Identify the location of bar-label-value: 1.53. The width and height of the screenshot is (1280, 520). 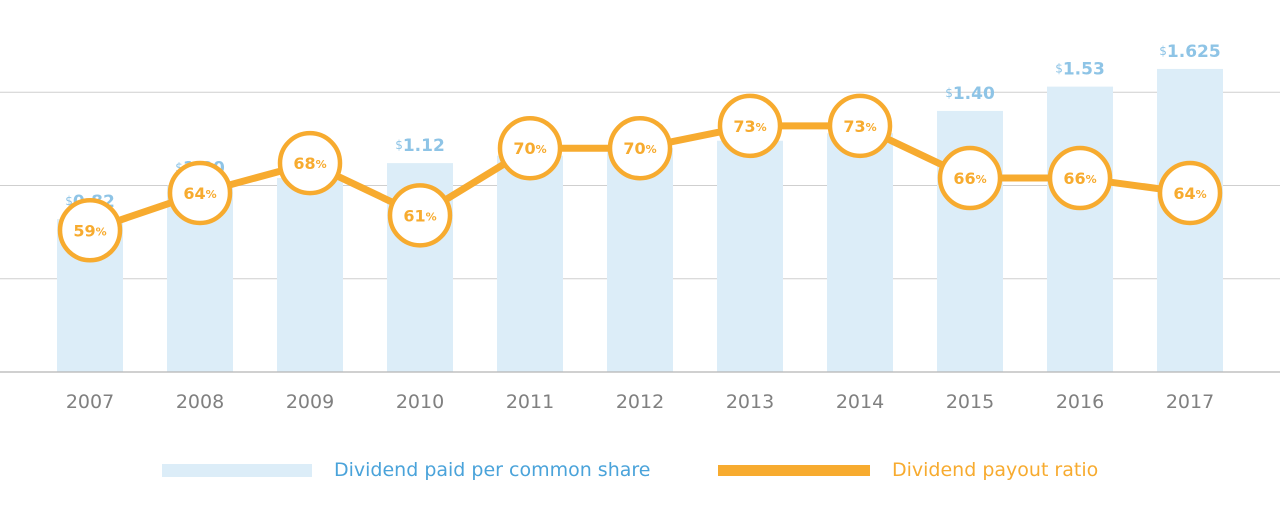
(1084, 70).